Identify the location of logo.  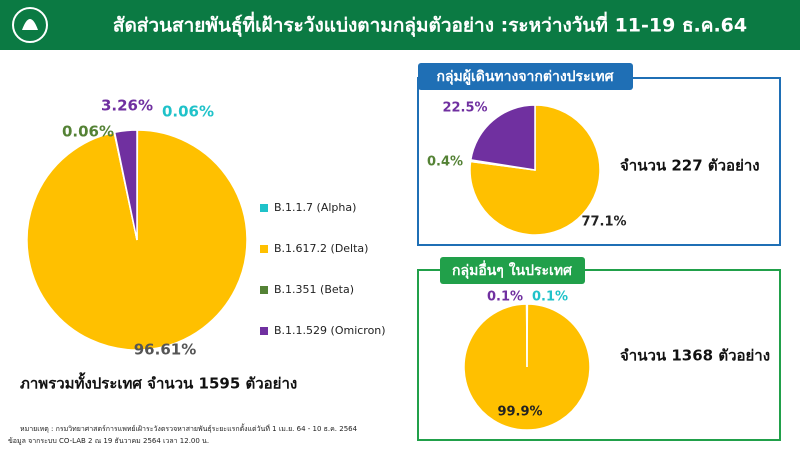
(30, 25).